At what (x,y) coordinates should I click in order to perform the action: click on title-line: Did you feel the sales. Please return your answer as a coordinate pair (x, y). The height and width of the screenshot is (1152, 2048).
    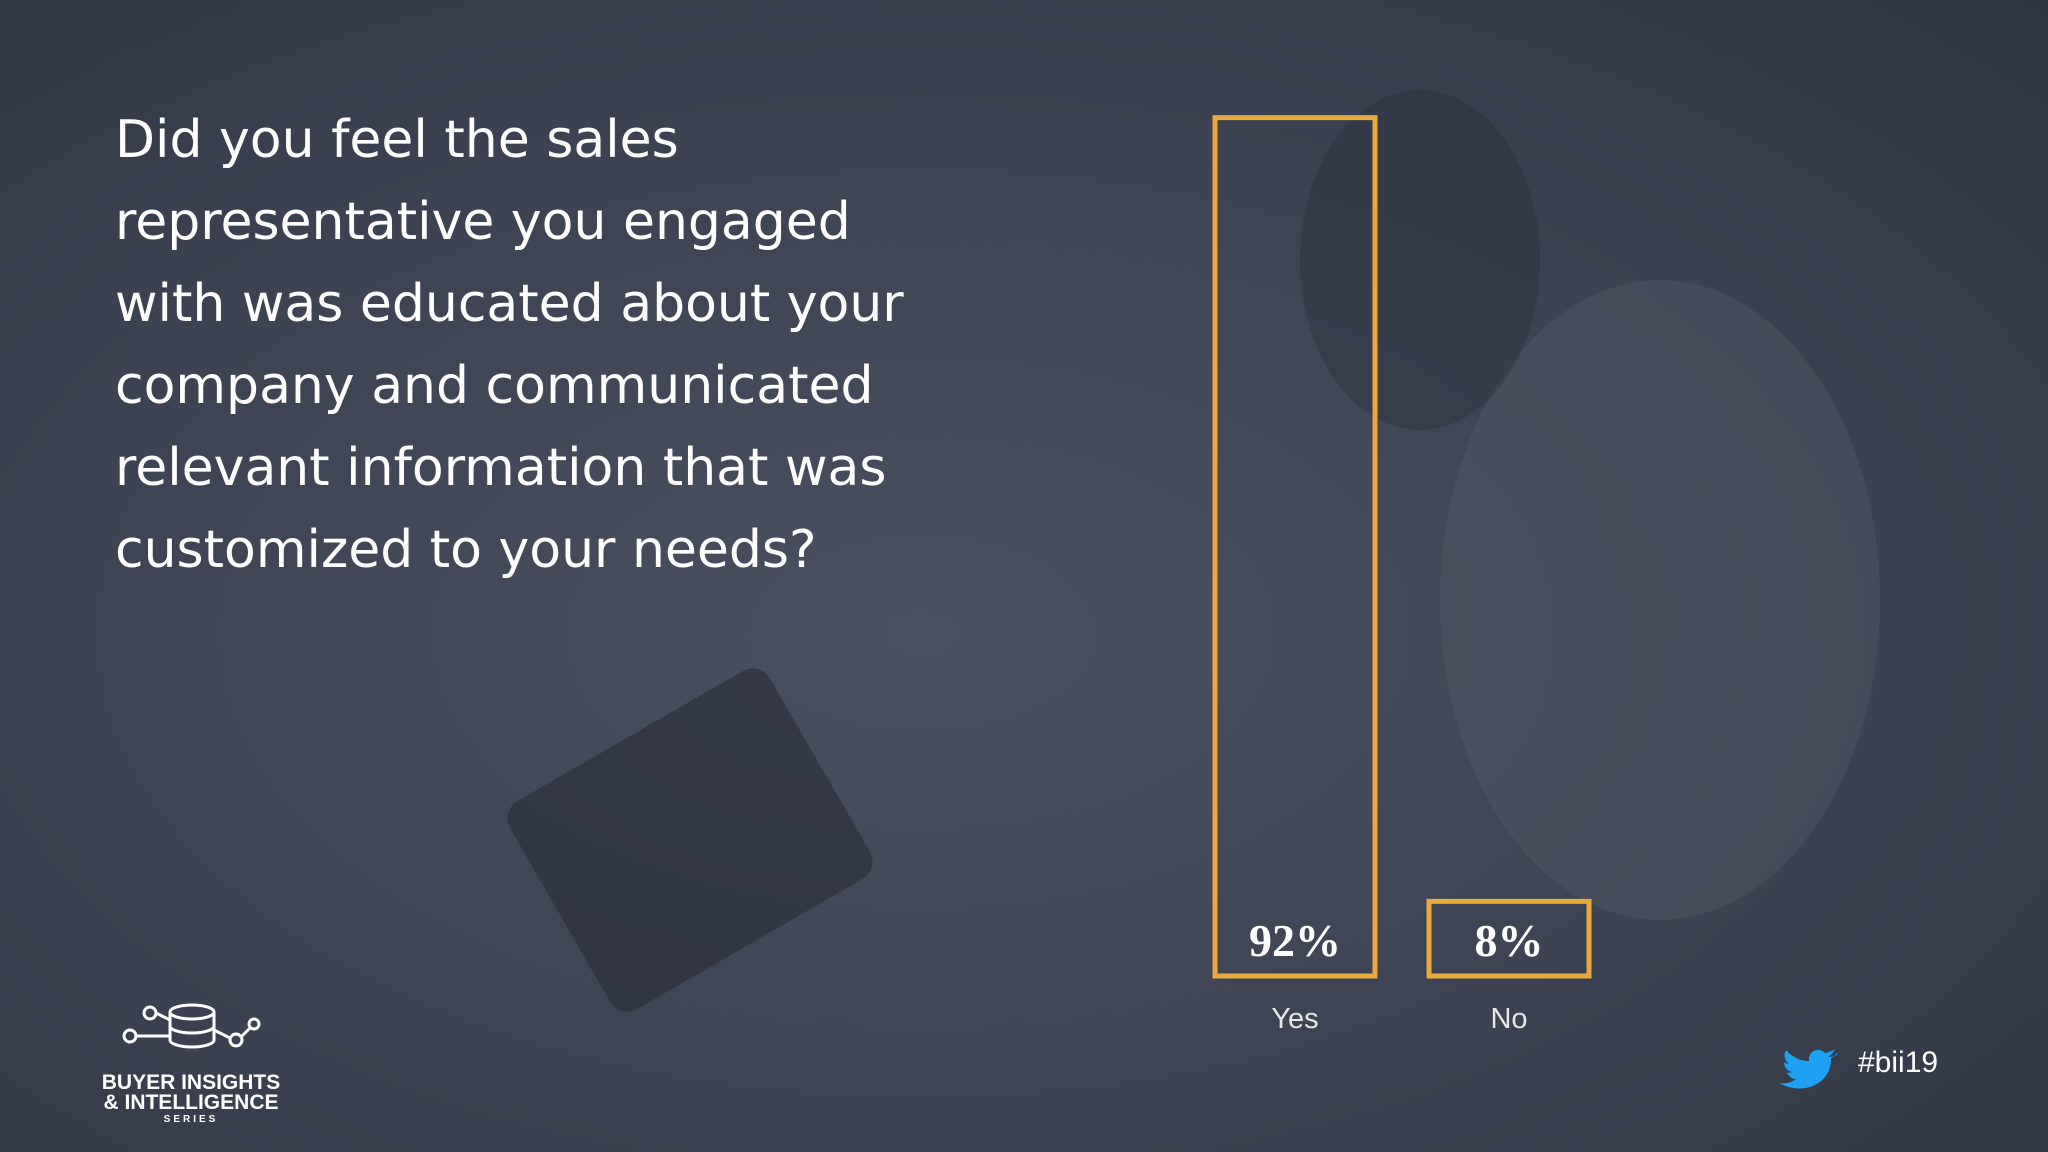
    Looking at the image, I should click on (397, 140).